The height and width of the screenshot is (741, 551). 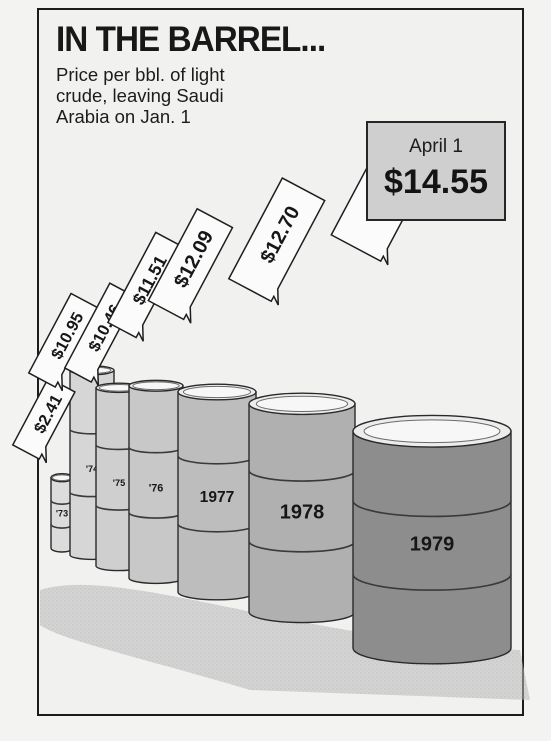 I want to click on barrel-5: 1978, so click(x=302, y=508).